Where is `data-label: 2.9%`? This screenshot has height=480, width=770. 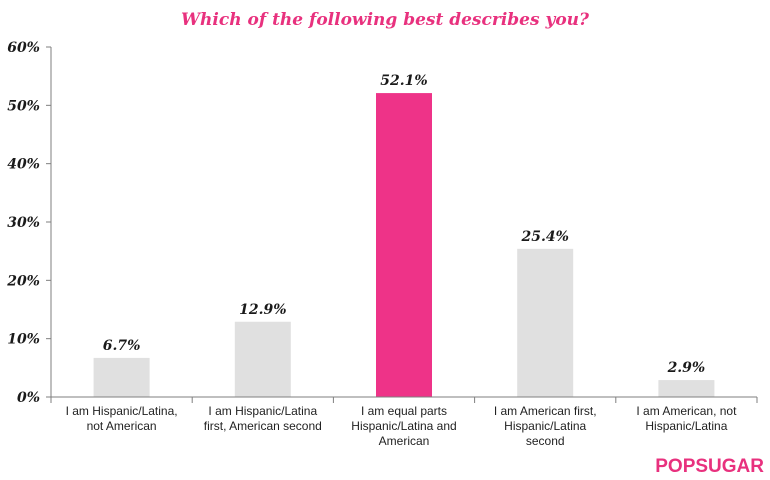 data-label: 2.9% is located at coordinates (686, 368).